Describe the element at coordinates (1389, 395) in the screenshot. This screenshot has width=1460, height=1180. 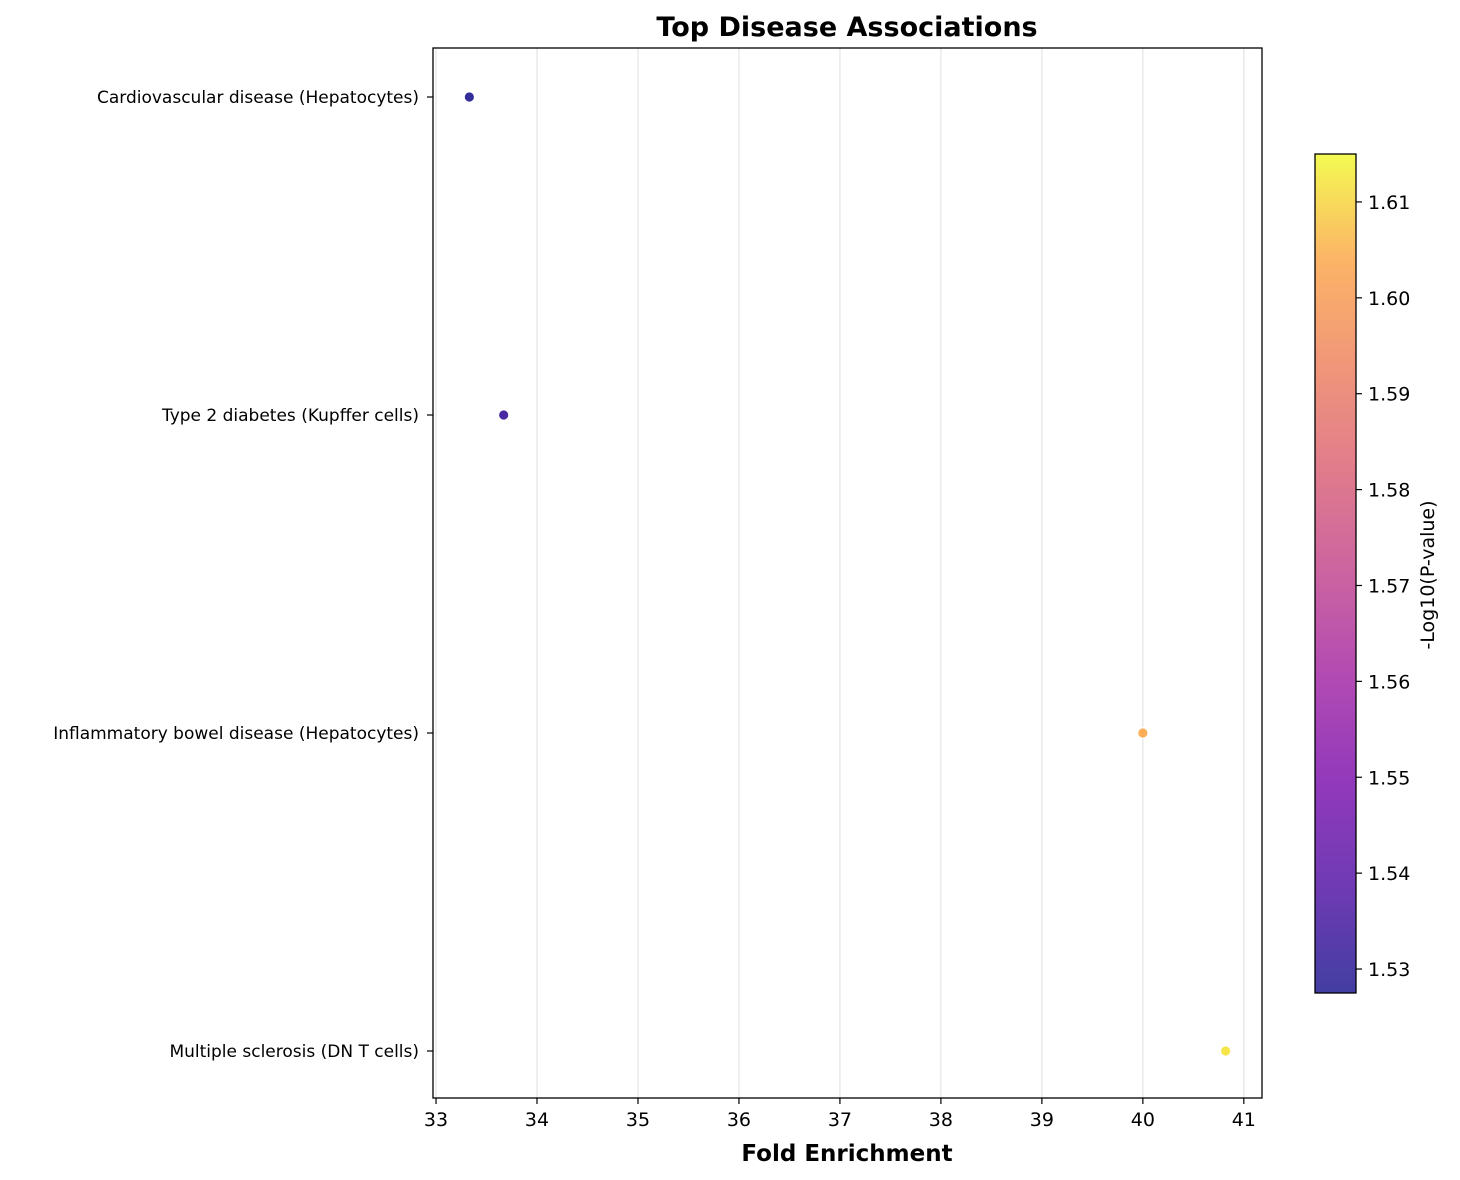
I see `colorbar-tick-label: 1.59` at that location.